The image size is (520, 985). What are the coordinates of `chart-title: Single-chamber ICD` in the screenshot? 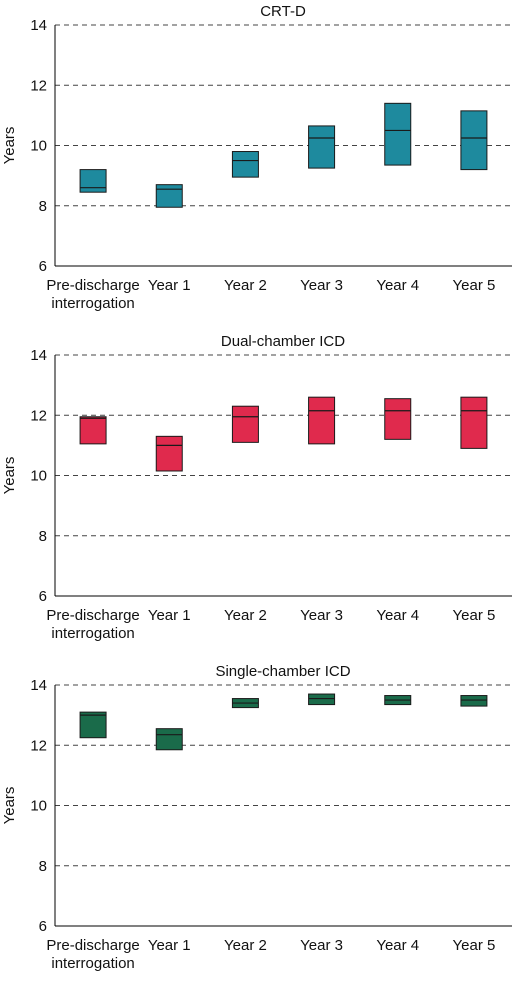 It's located at (282, 671).